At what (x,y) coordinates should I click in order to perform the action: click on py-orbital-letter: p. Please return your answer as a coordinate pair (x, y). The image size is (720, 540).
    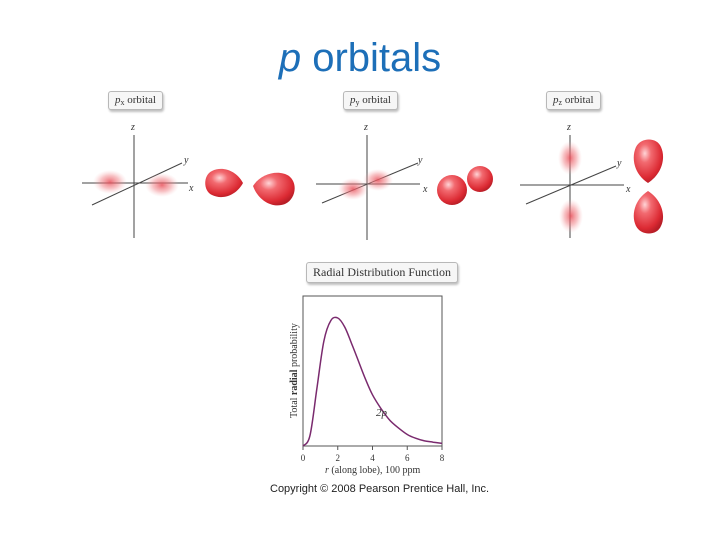
    Looking at the image, I should click on (353, 100).